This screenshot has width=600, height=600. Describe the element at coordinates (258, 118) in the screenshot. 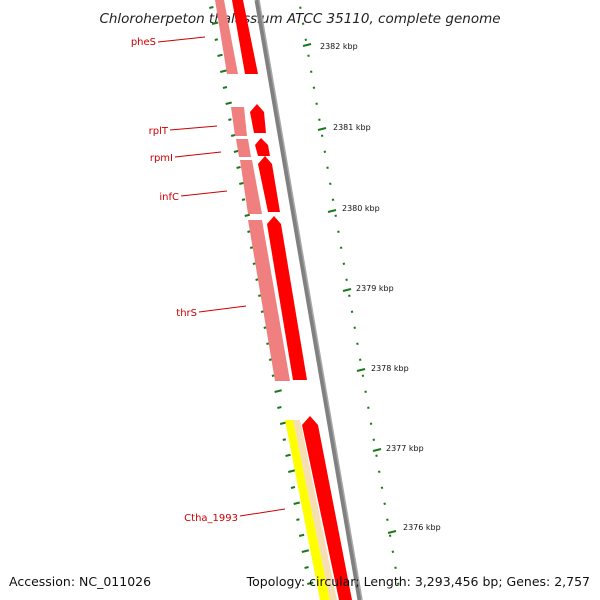

I see `feature-rplt` at that location.